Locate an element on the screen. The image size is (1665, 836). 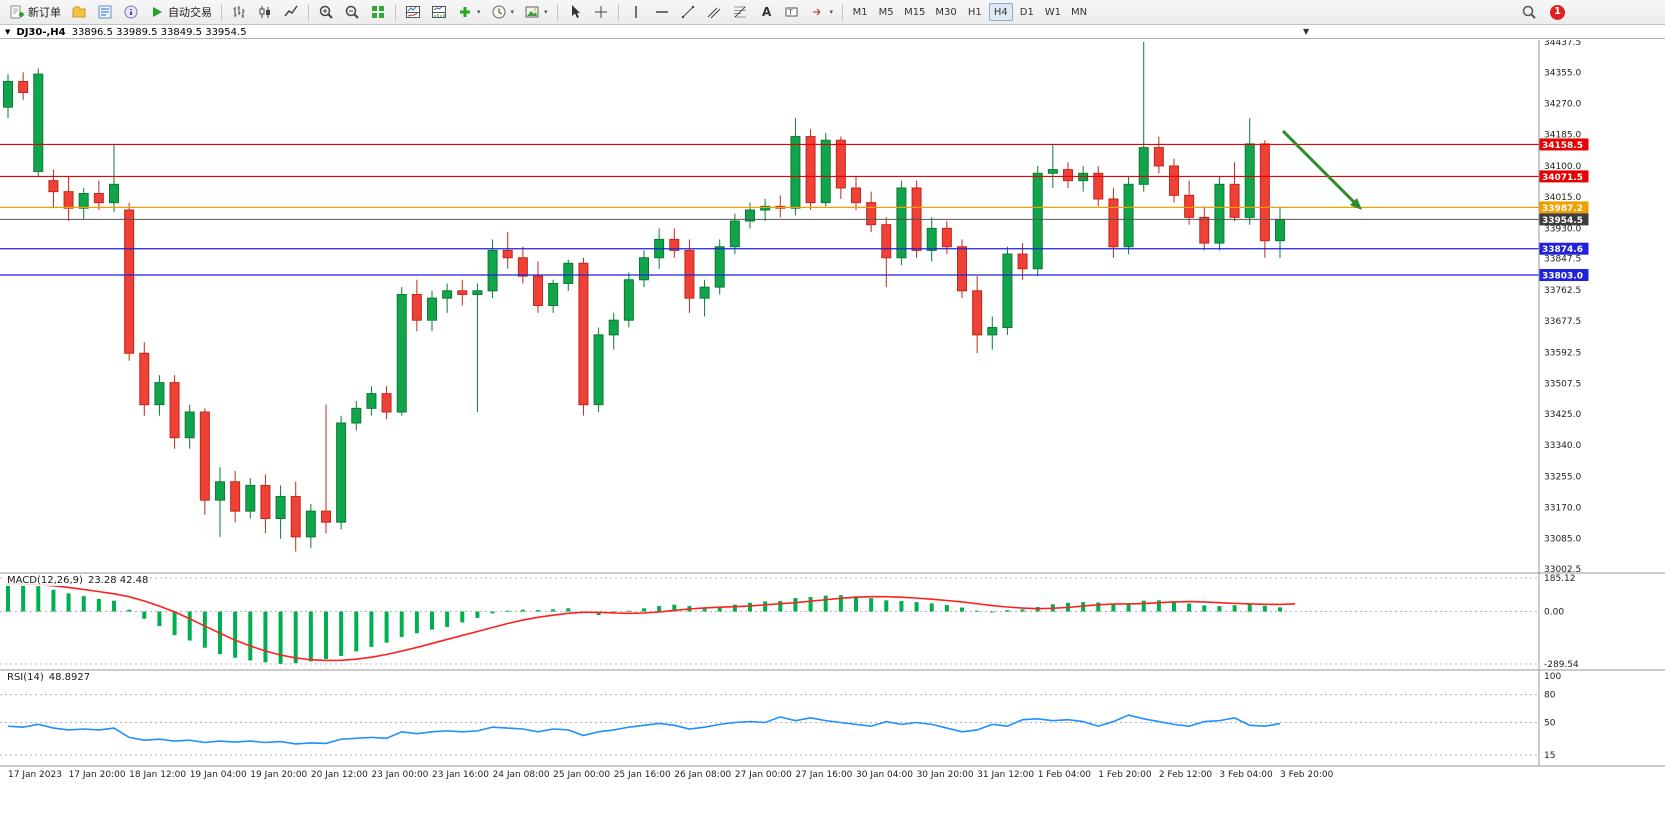
line-chart-button is located at coordinates (291, 12).